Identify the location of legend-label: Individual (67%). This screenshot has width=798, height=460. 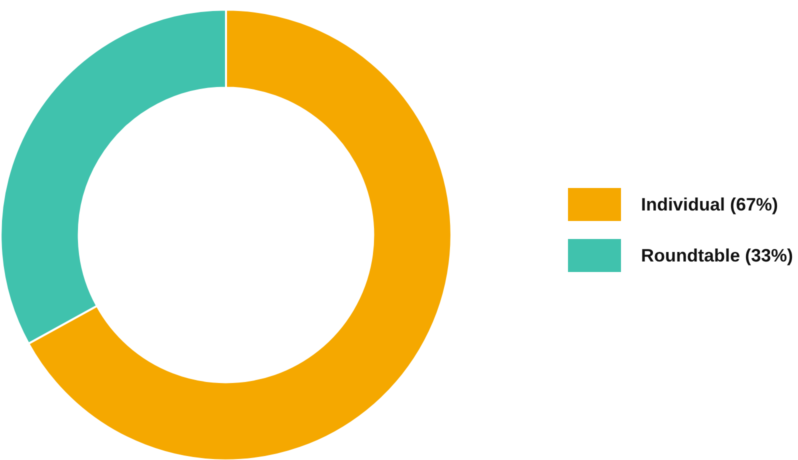
(709, 204).